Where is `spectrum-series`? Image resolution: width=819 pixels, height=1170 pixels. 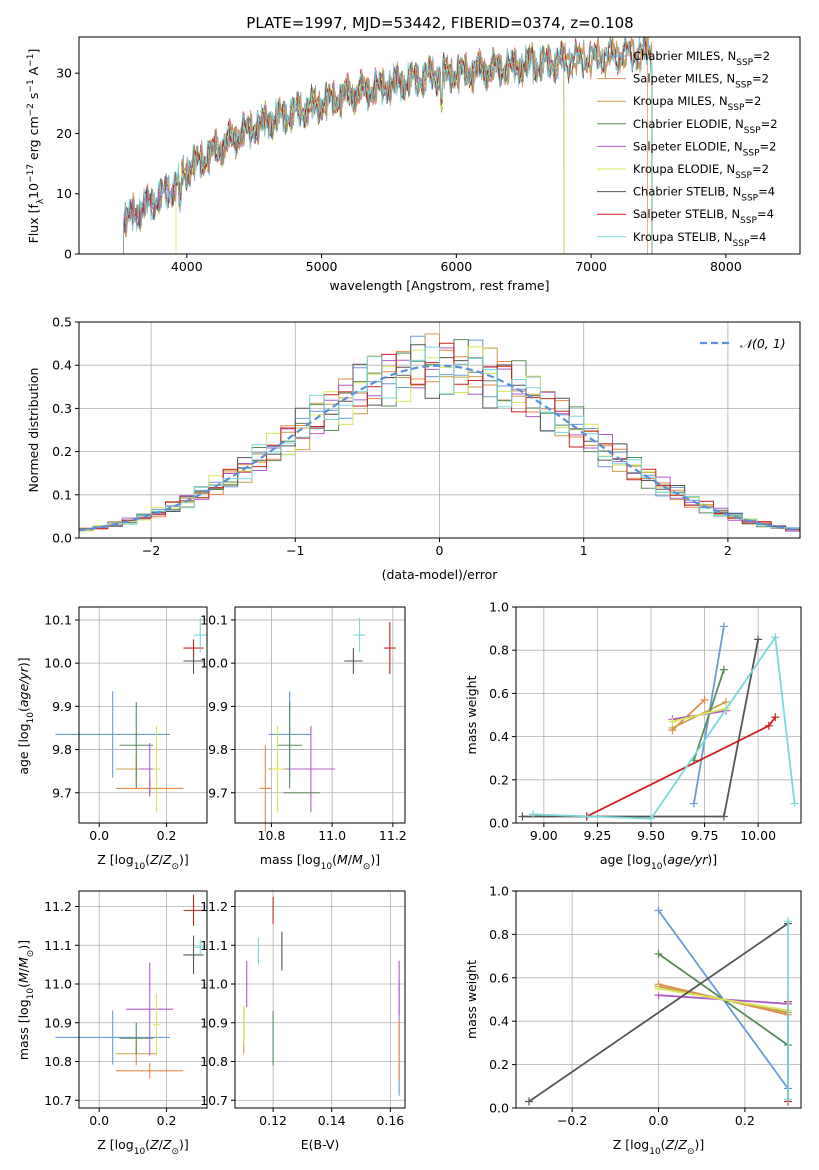
spectrum-series is located at coordinates (388, 145).